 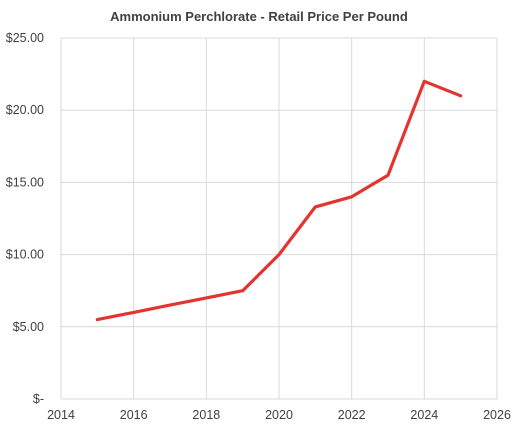 I want to click on y-tick-label: $25.00, so click(x=25, y=38).